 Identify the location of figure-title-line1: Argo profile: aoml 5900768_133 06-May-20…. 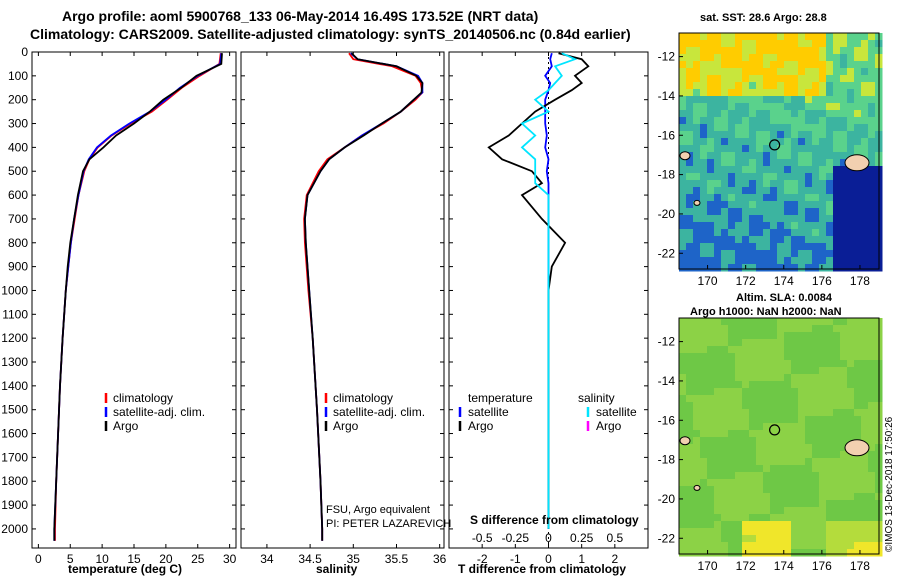
(300, 16).